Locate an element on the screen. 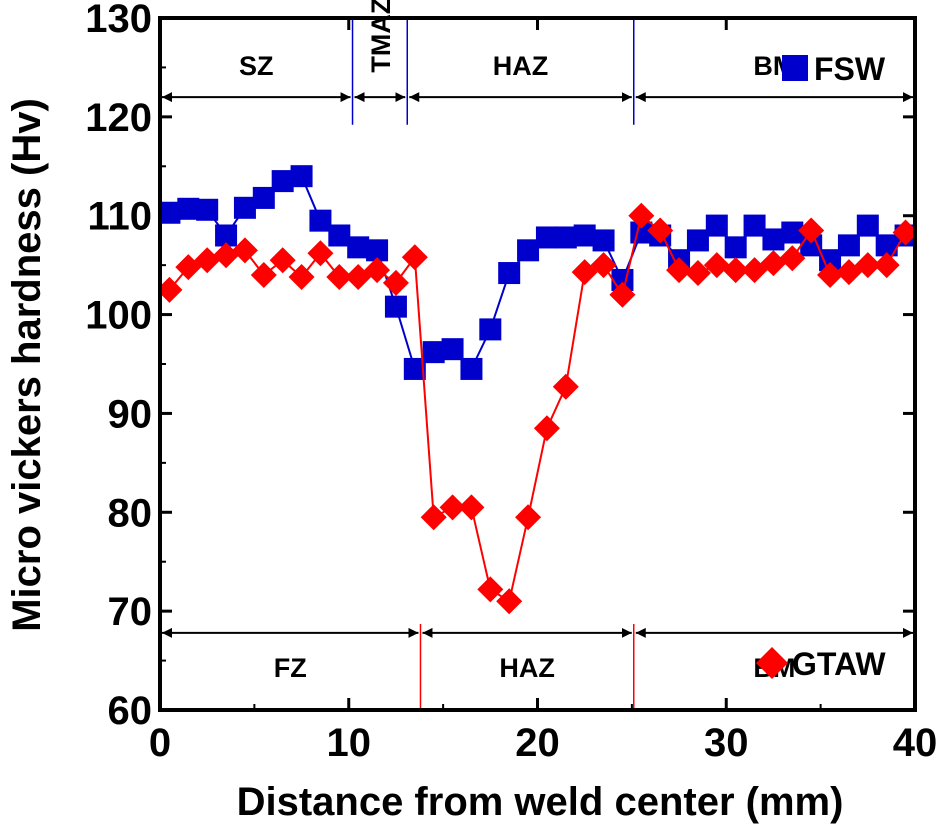 The width and height of the screenshot is (945, 832). y-tick-label-130: 130 is located at coordinates (118, 20).